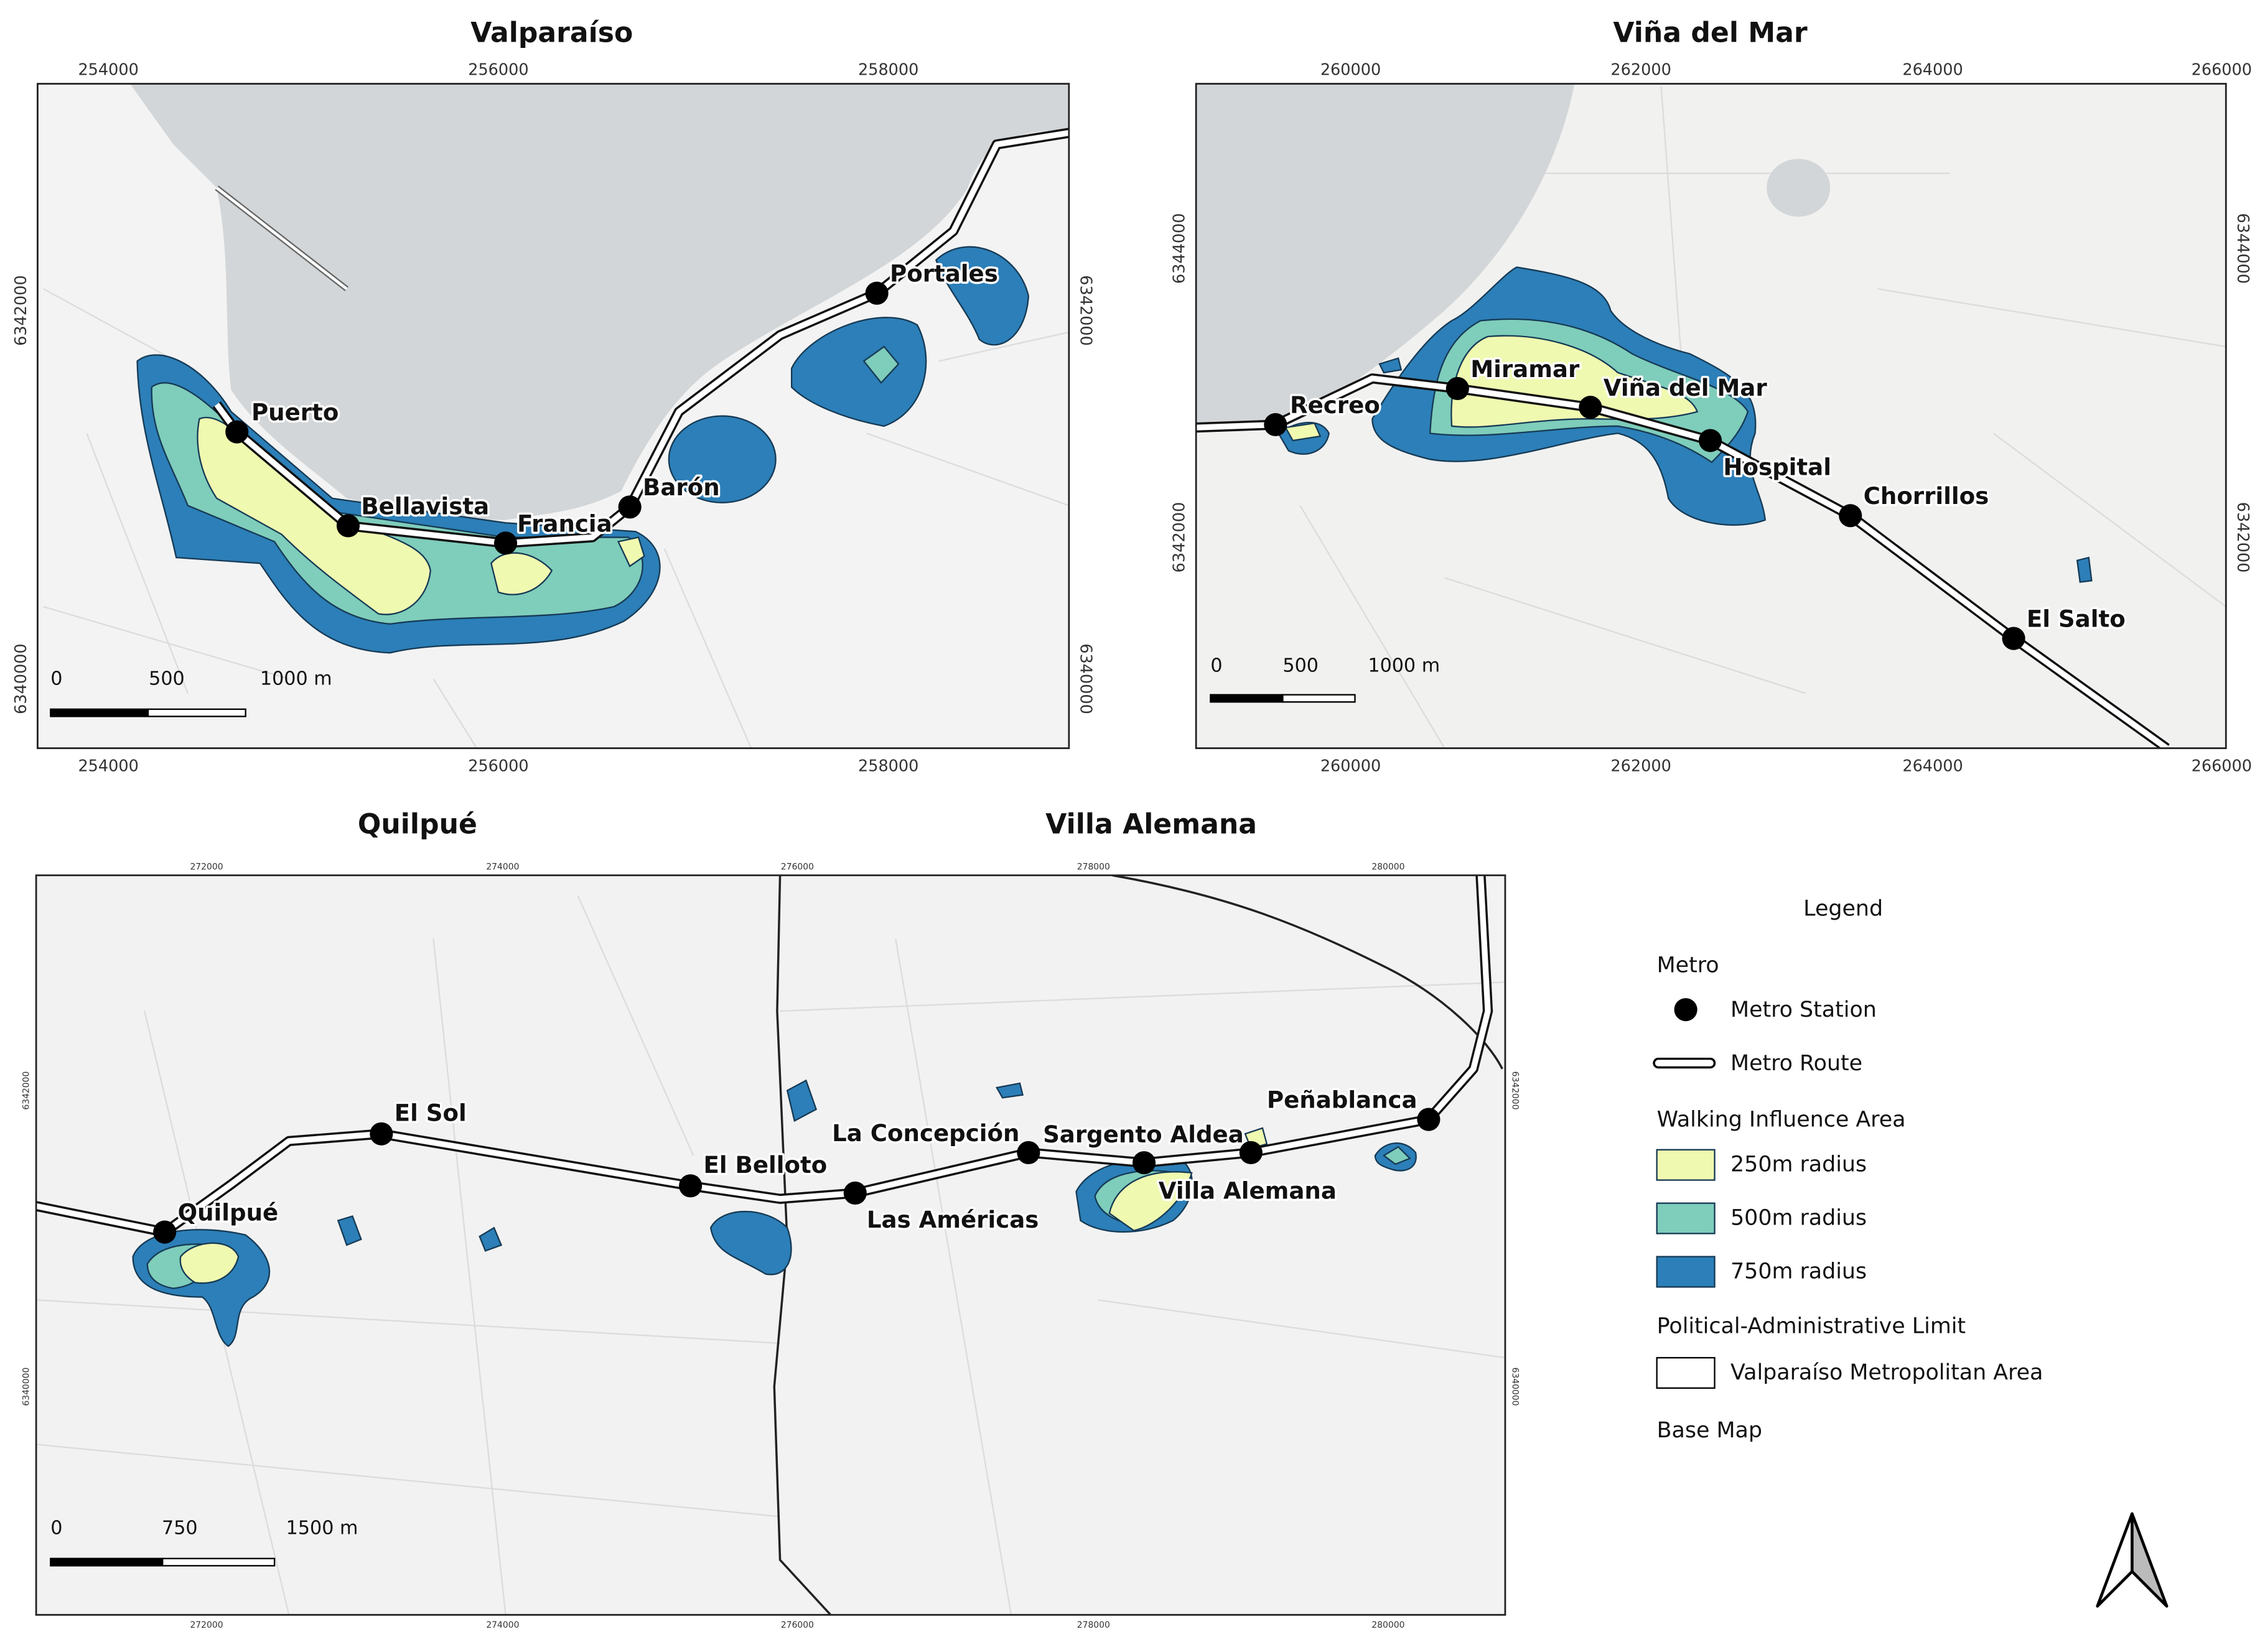 The image size is (2265, 1652). I want to click on legend-group: Metro, so click(1688, 966).